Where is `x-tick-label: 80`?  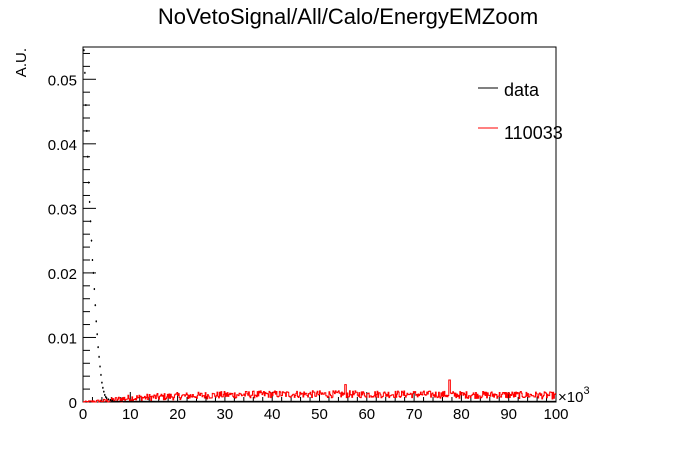
x-tick-label: 80 is located at coordinates (461, 414).